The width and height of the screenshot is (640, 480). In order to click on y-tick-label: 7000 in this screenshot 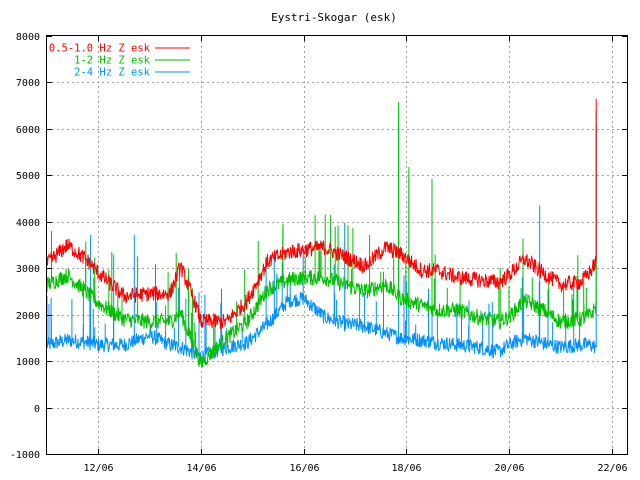, I will do `click(28, 83)`.